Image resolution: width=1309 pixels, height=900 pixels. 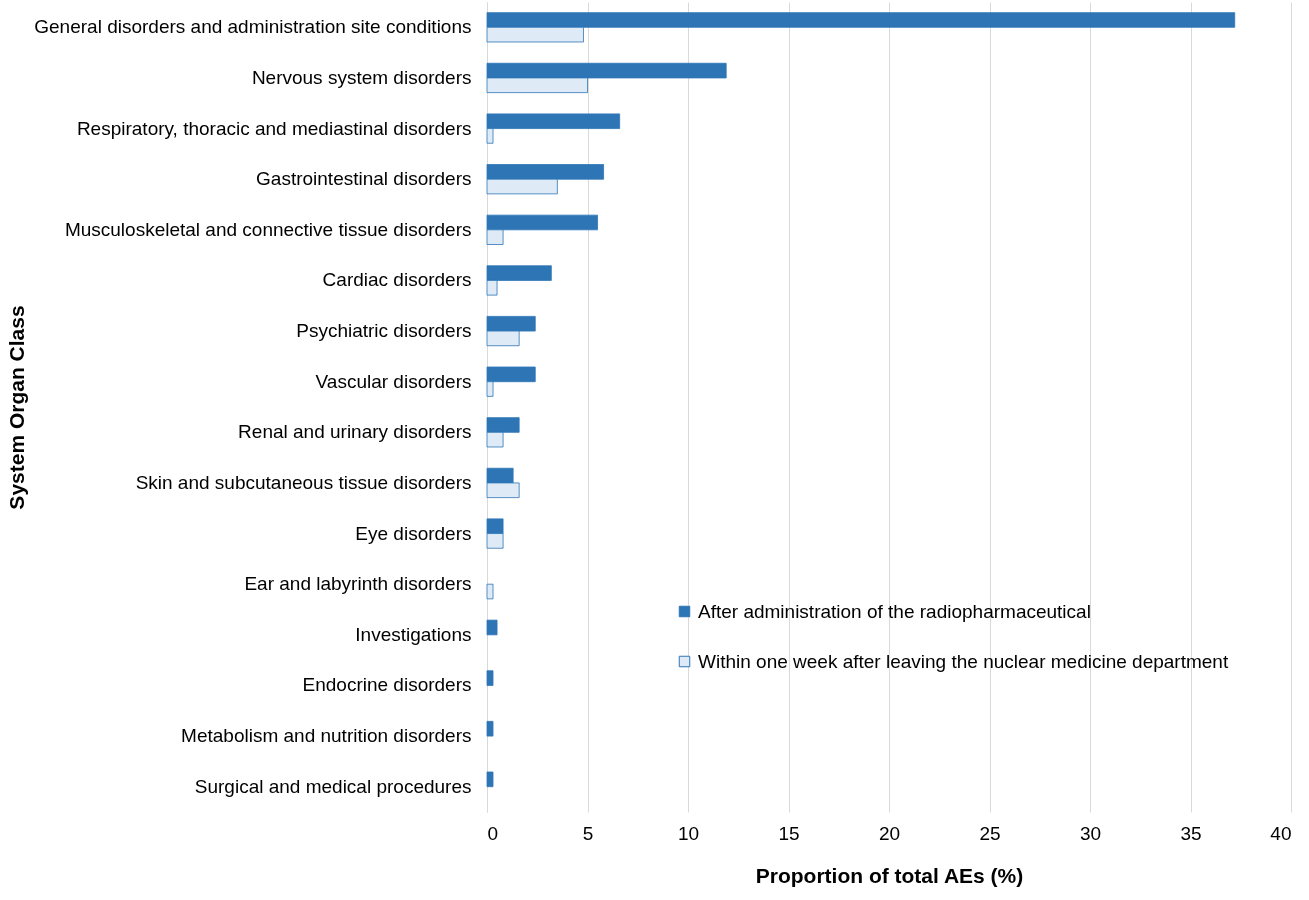 What do you see at coordinates (364, 179) in the screenshot?
I see `y-tick-label: Gastrointestinal disorders` at bounding box center [364, 179].